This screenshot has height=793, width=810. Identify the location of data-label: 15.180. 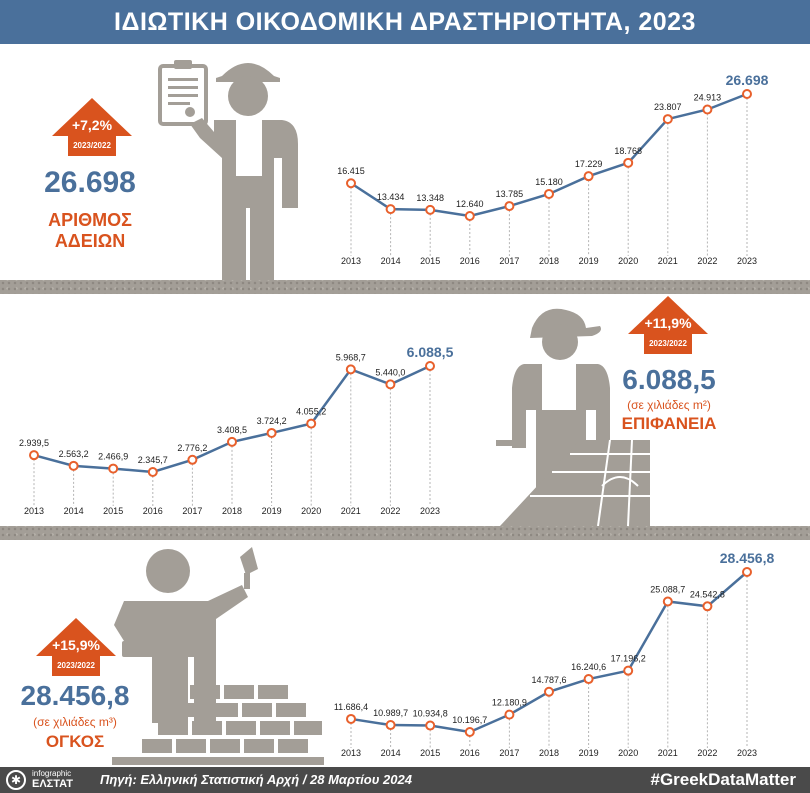
(549, 182).